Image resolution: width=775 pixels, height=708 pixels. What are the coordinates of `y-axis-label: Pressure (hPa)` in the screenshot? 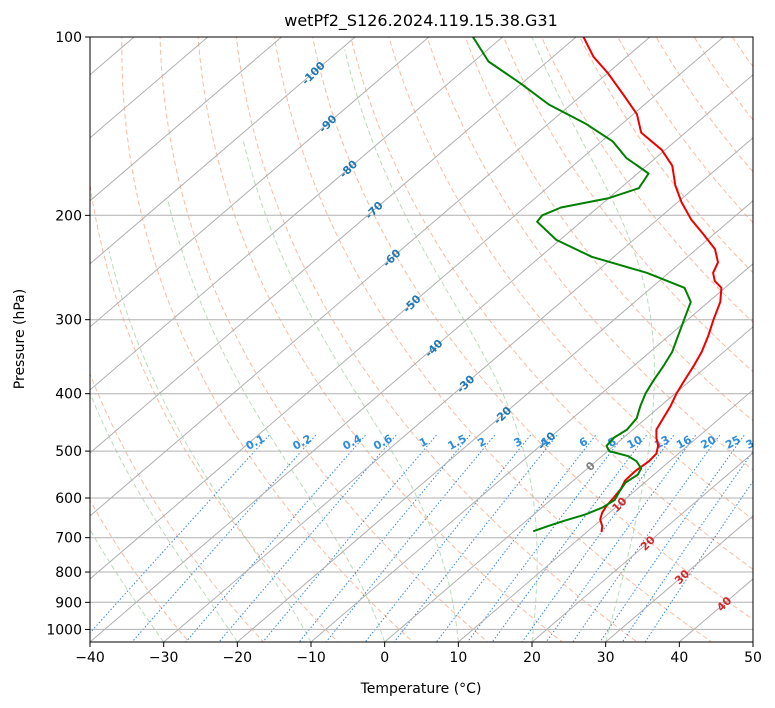 It's located at (20, 339).